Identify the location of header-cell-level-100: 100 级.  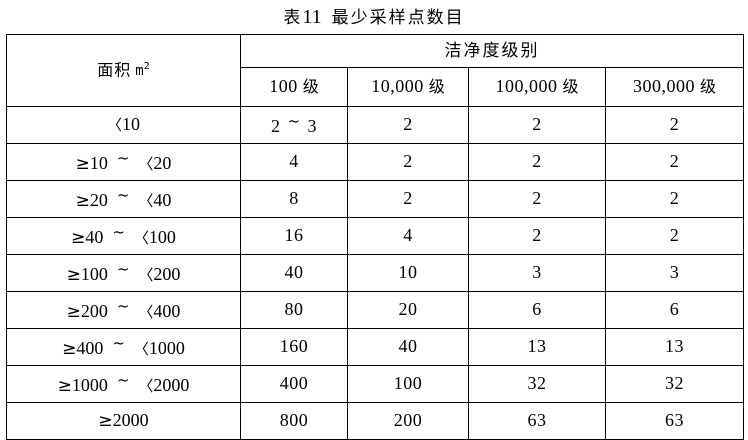
(294, 87).